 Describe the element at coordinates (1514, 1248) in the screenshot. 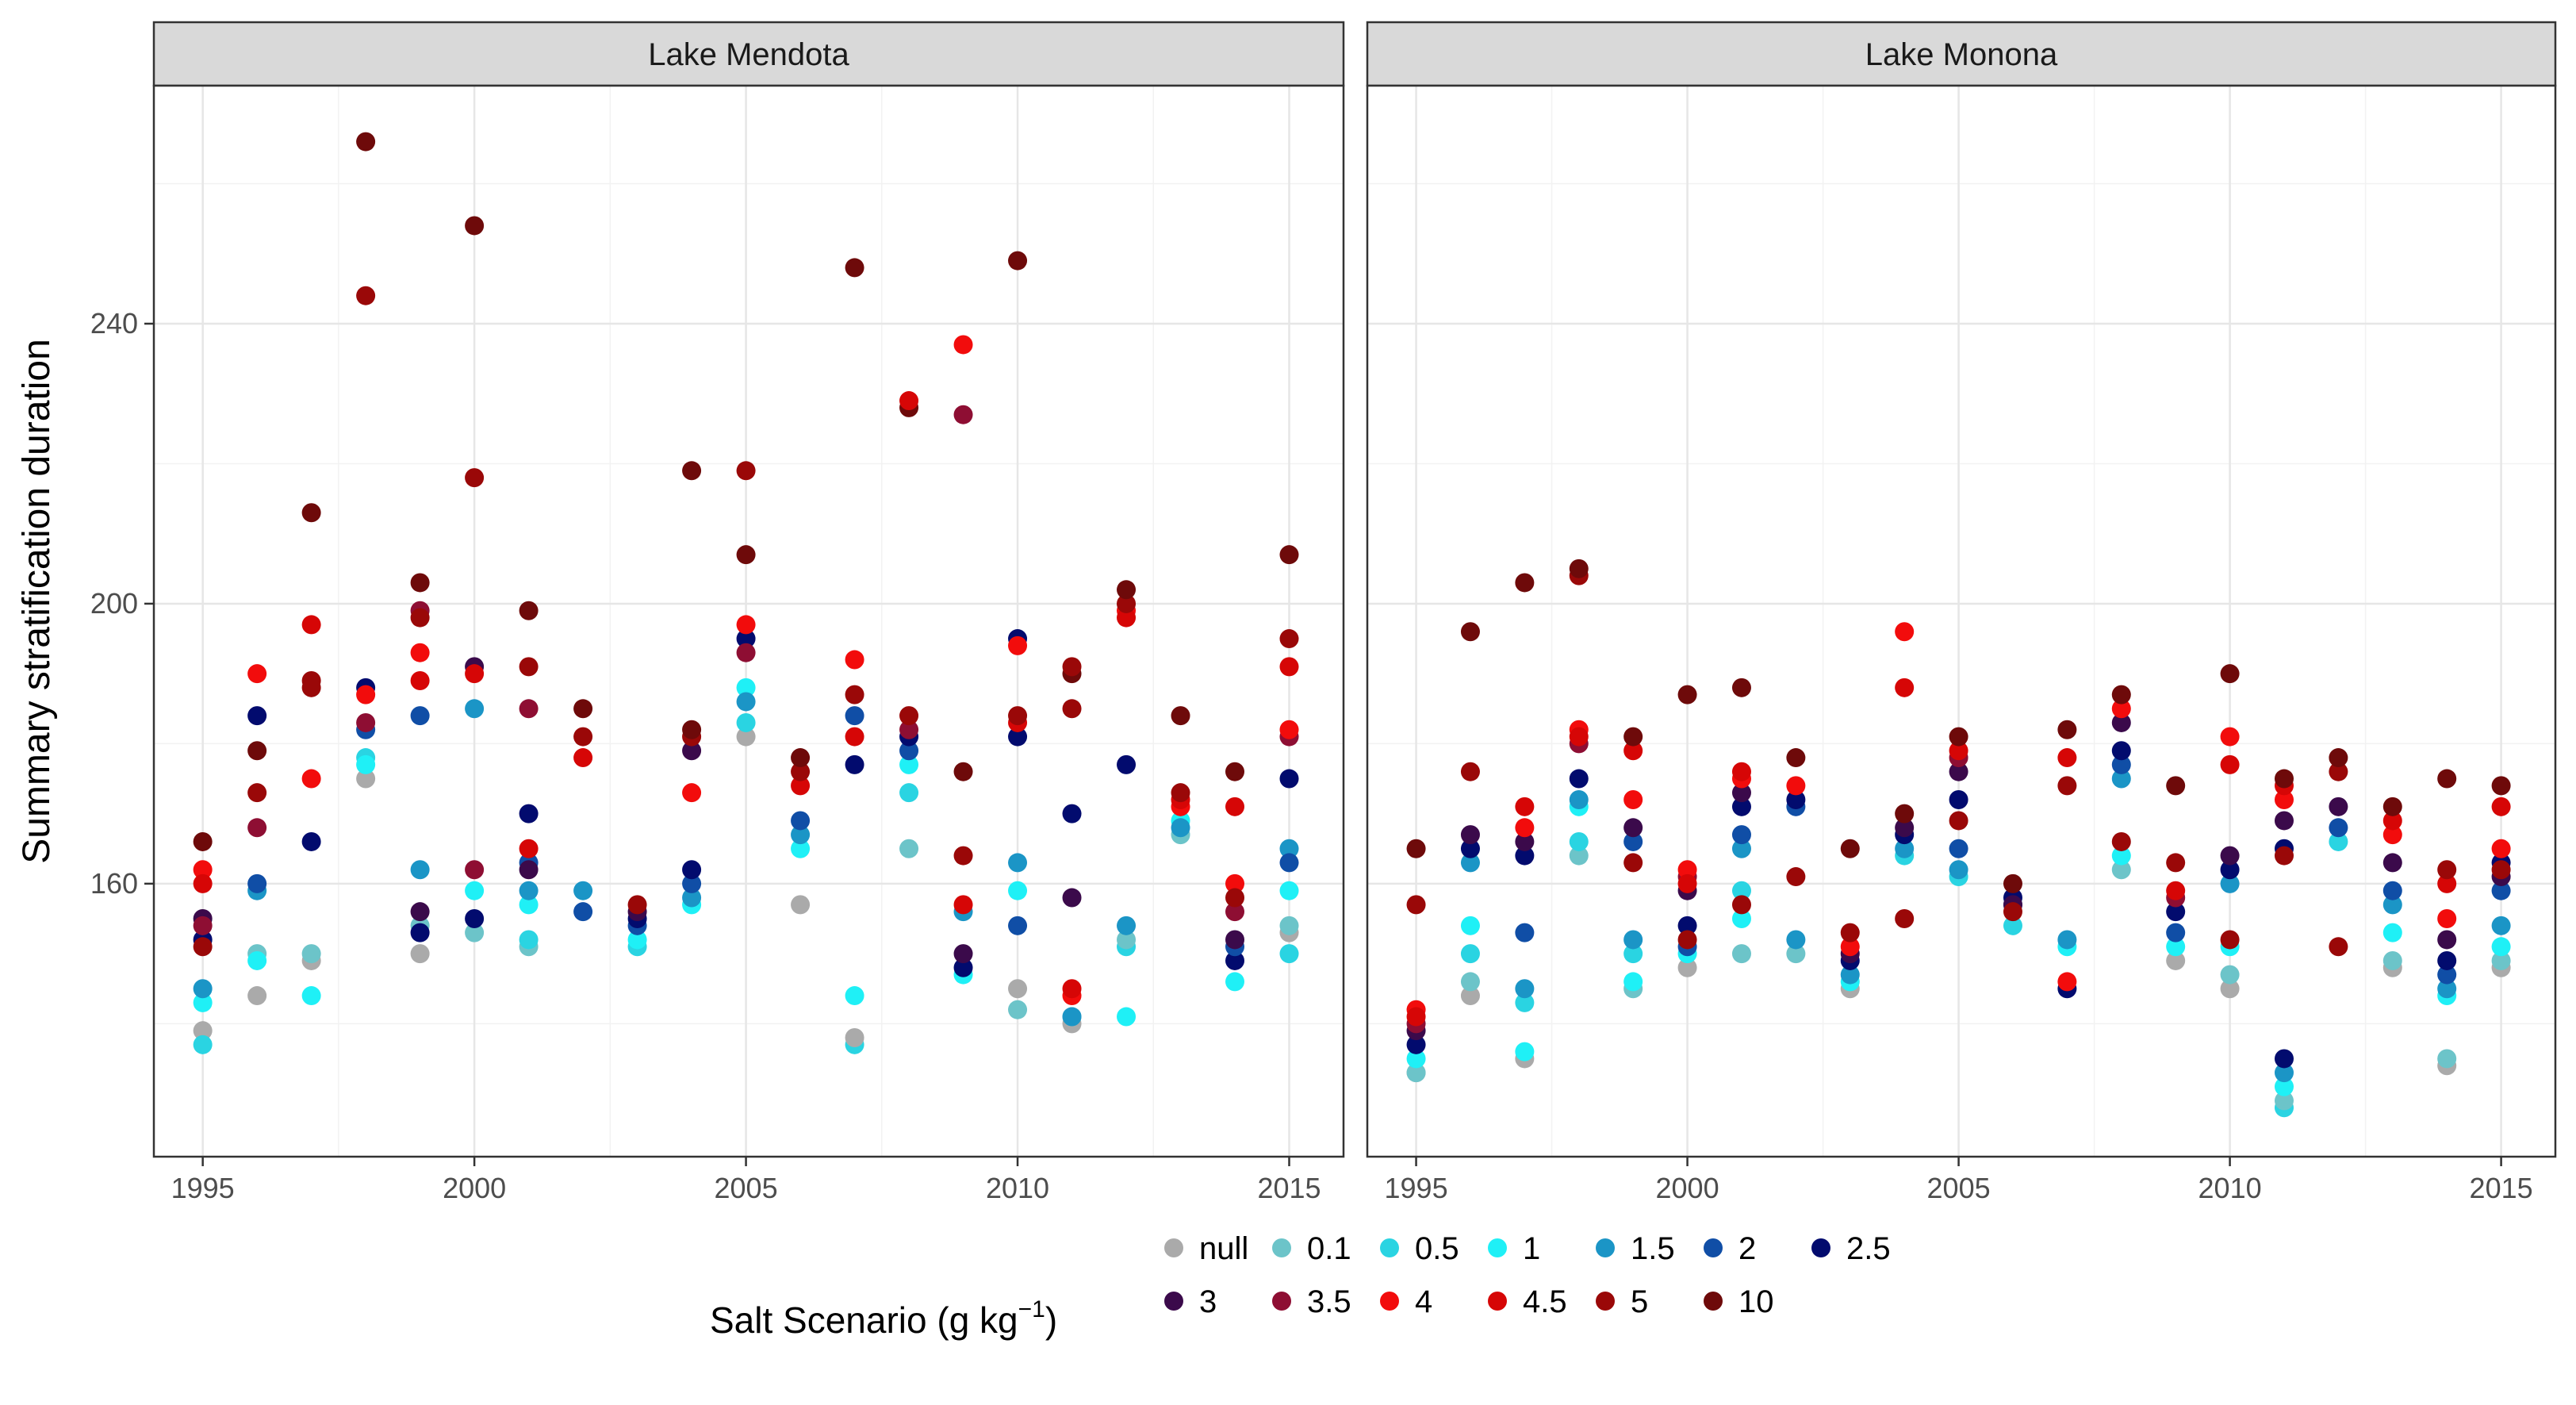

I see `legend-key-1: 1` at that location.